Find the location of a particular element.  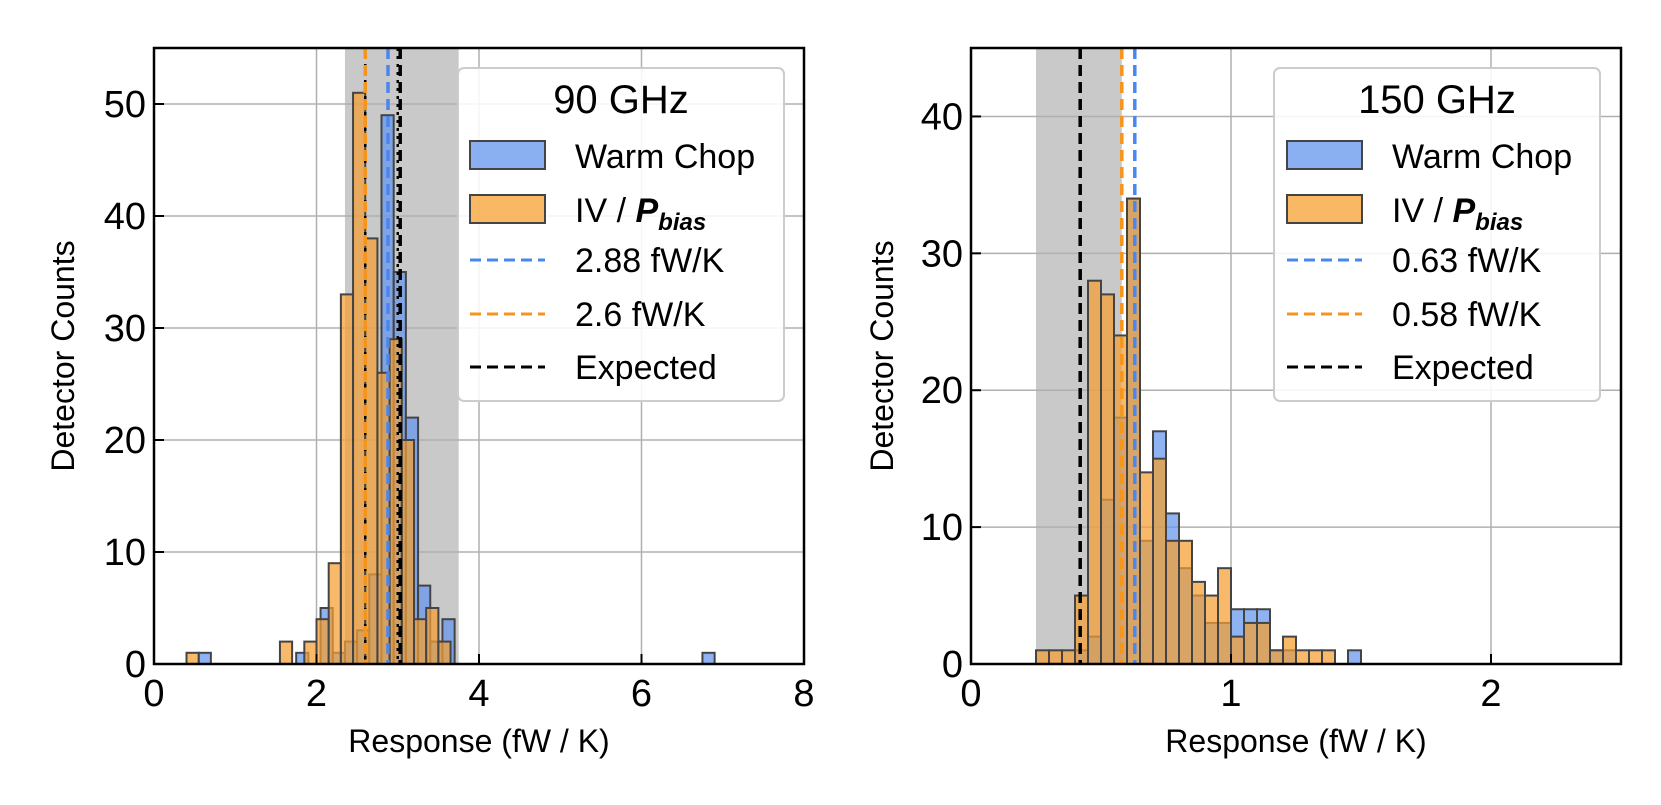

legend-label-iv-median: 0.58 fW/K is located at coordinates (1467, 315).